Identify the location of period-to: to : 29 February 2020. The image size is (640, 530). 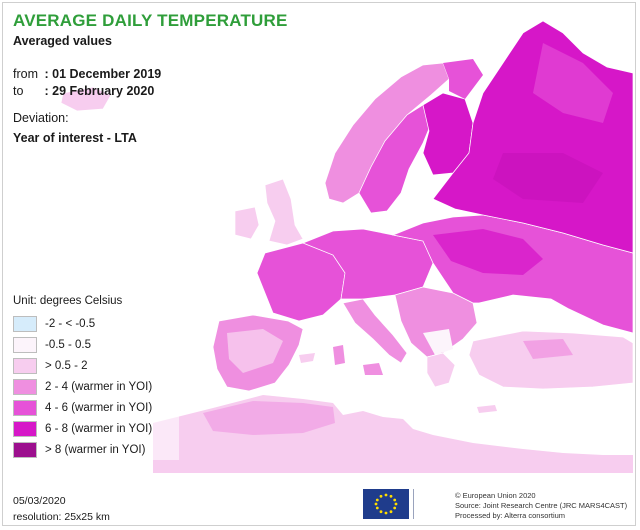
(83, 91).